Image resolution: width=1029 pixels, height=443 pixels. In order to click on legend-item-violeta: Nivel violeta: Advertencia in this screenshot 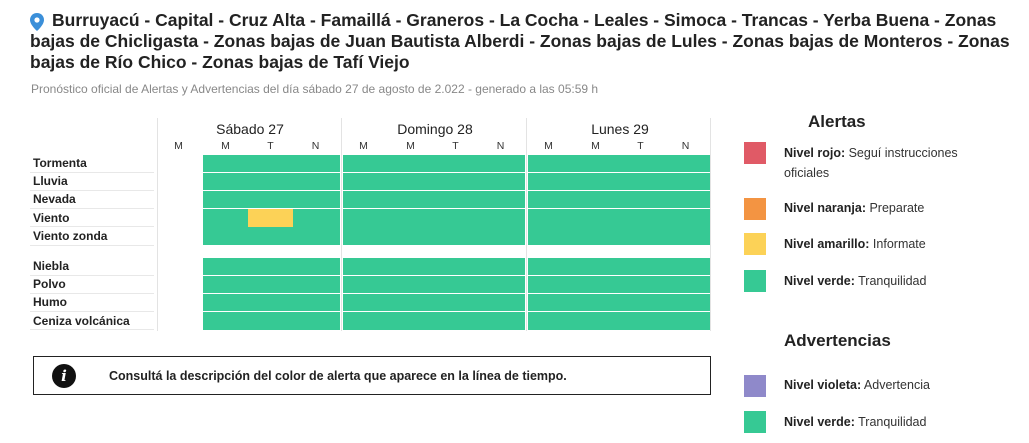, I will do `click(904, 385)`.